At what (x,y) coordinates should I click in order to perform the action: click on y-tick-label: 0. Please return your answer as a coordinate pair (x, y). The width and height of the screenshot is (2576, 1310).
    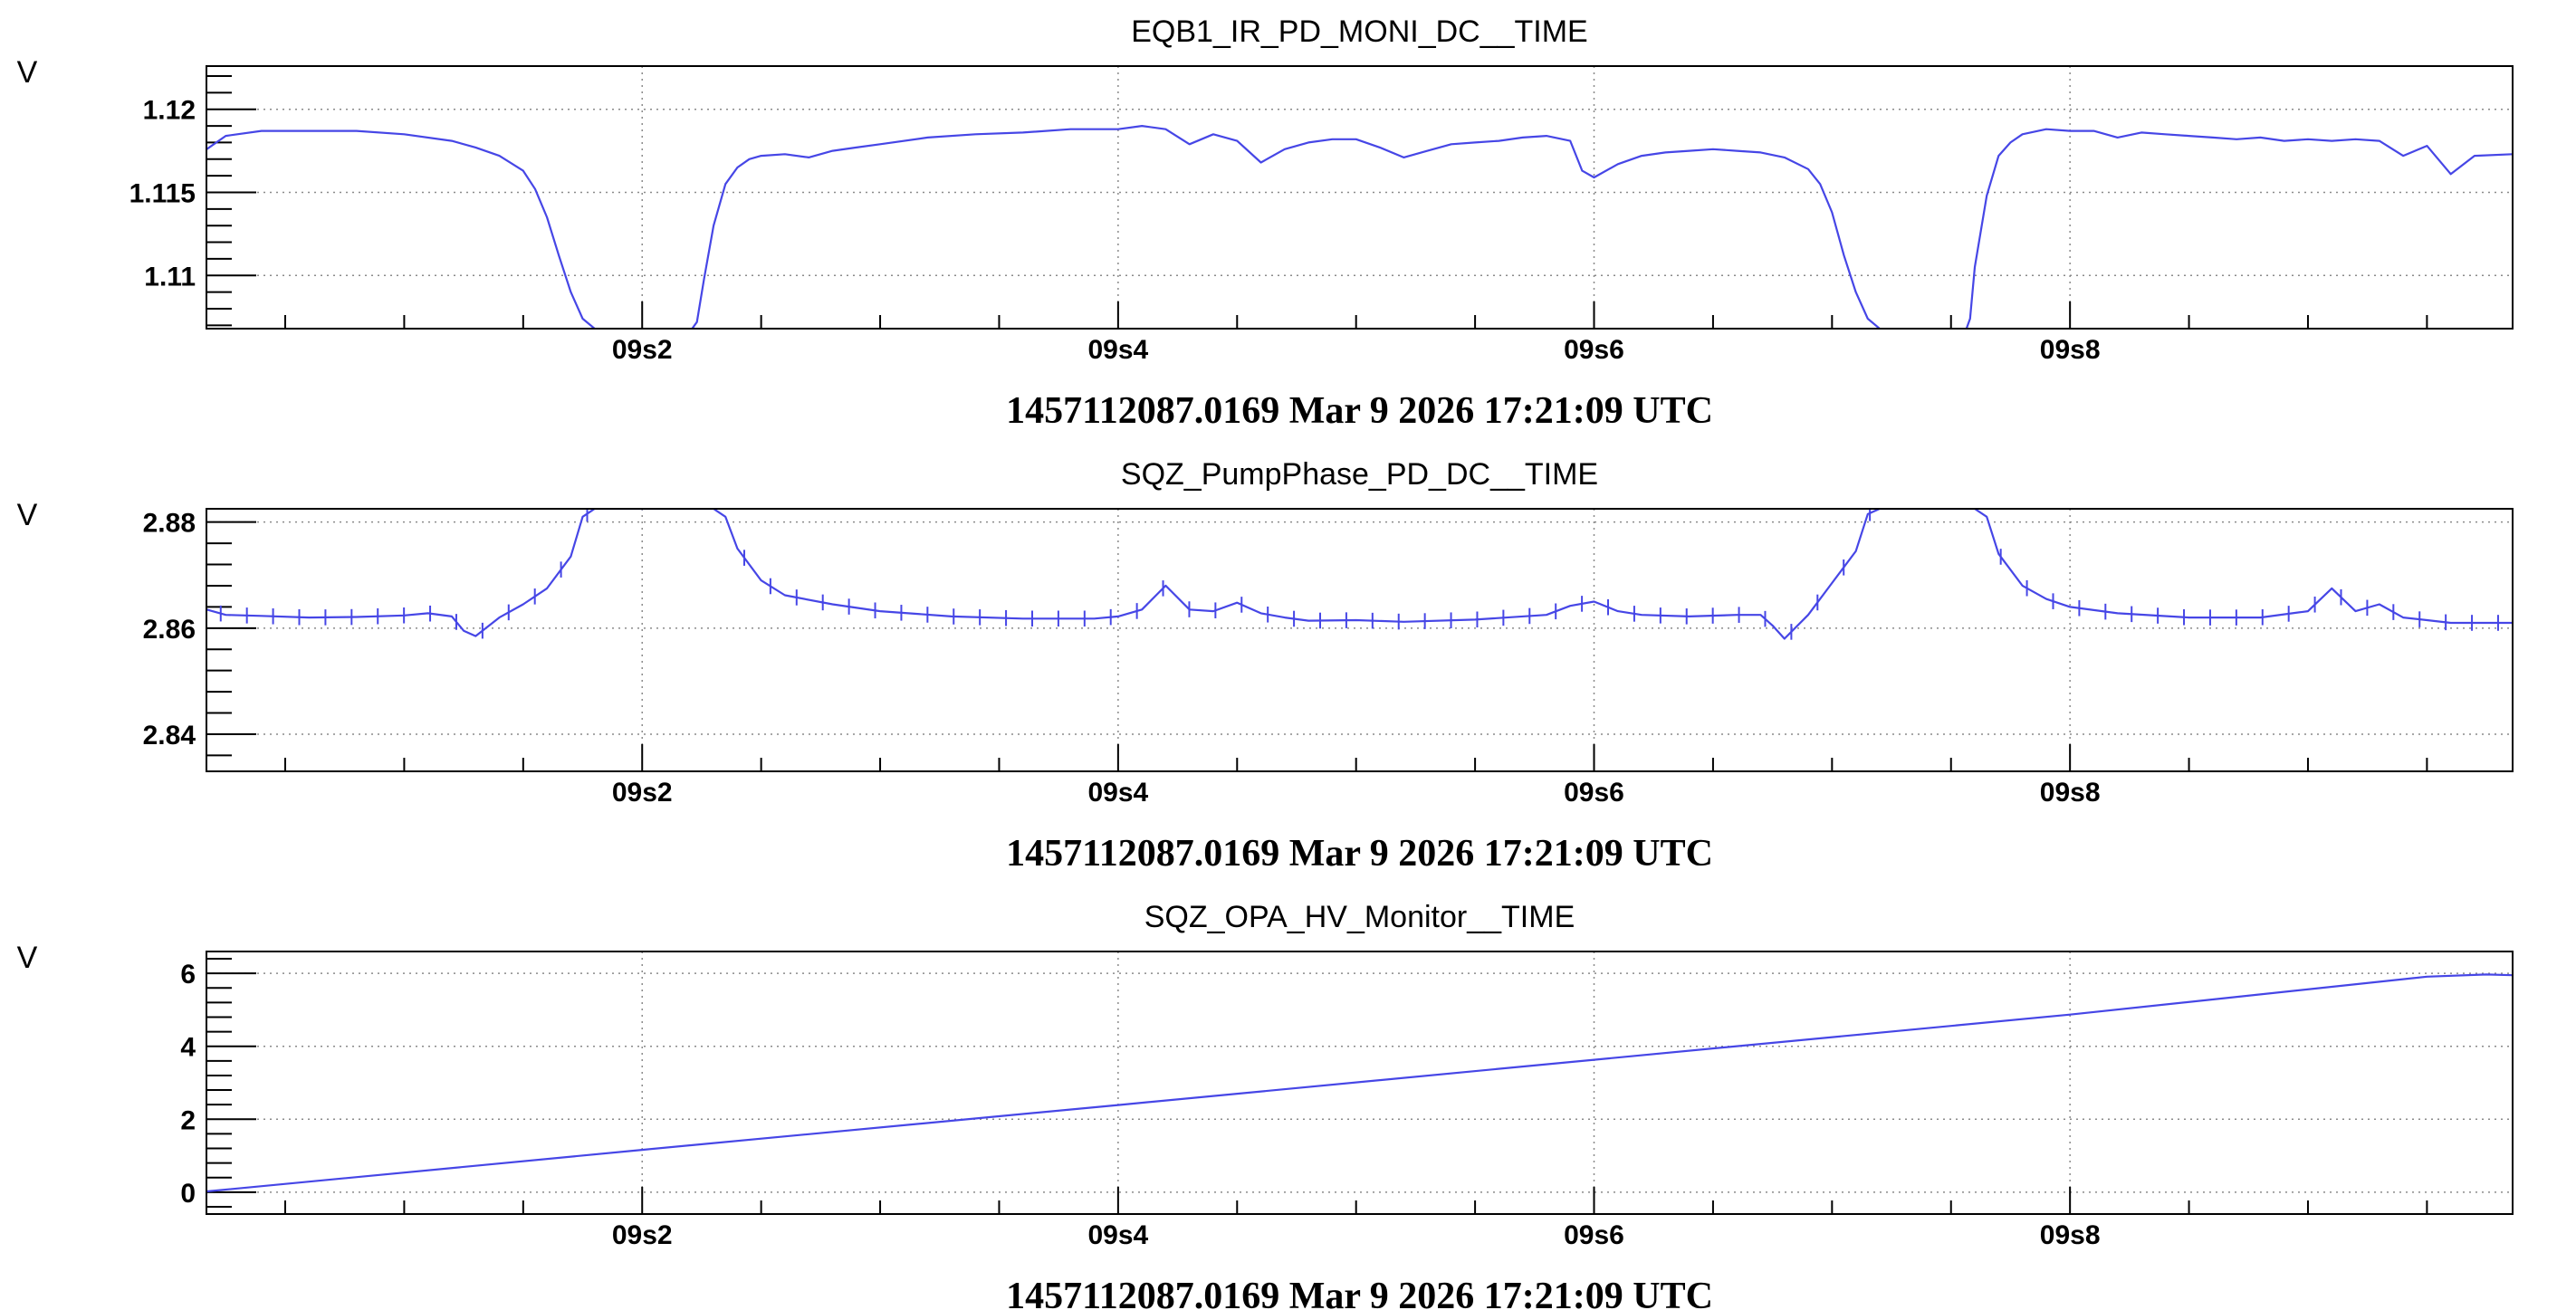
    Looking at the image, I should click on (188, 1194).